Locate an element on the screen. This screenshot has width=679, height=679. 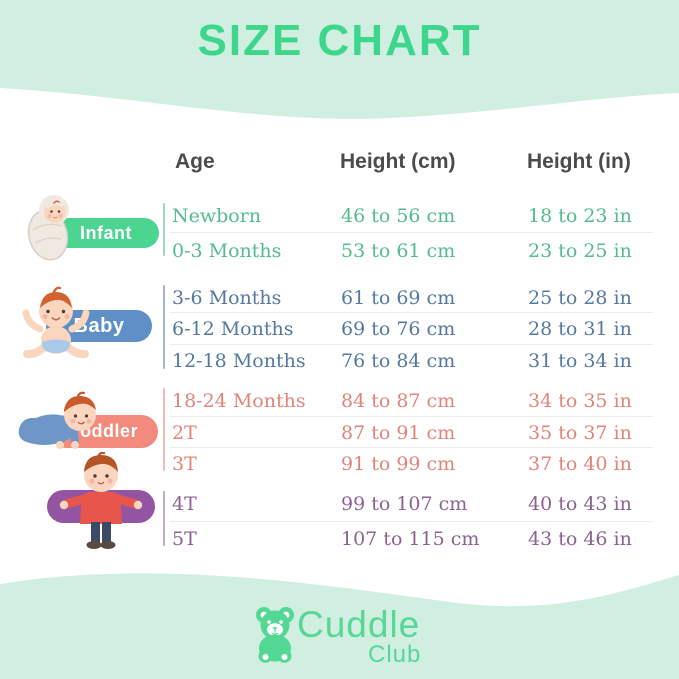
cell-height-in: 18 to 23 in is located at coordinates (580, 216).